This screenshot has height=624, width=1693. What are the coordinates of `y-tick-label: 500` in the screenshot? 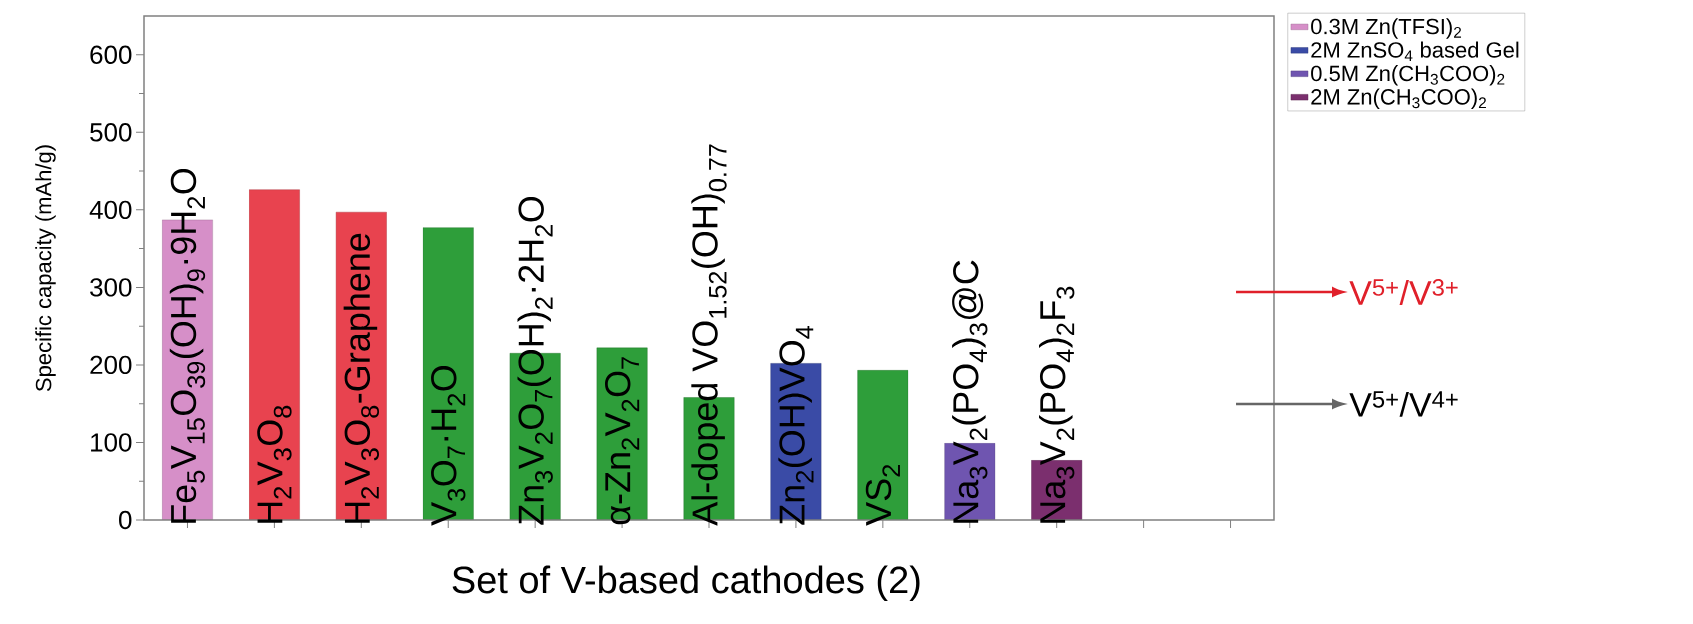 It's located at (111, 132).